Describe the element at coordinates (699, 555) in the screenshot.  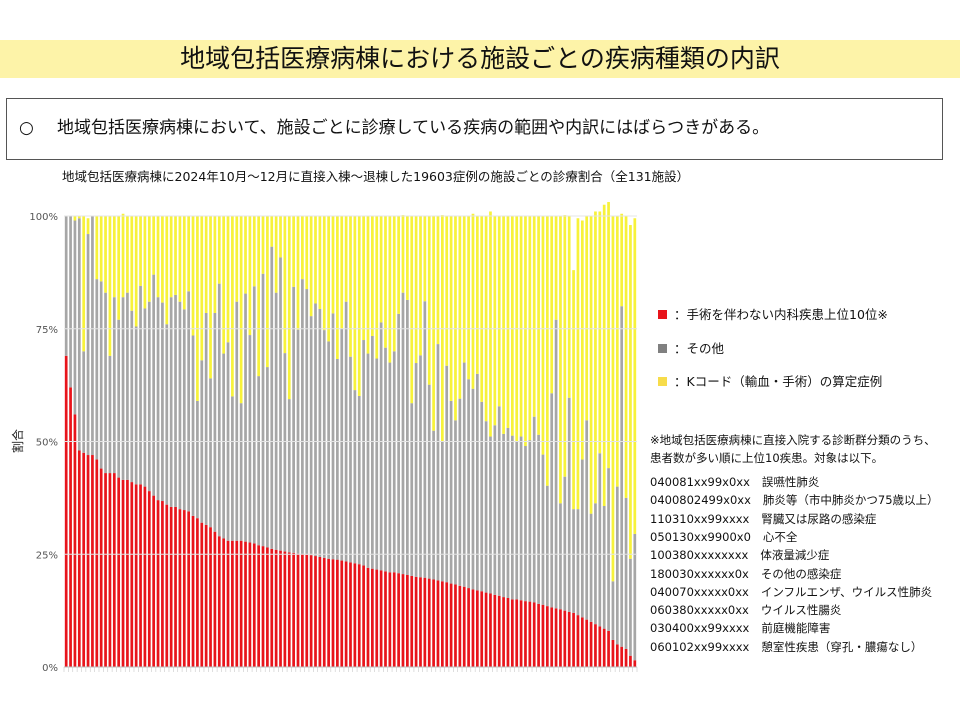
I see `code-value: 100380xxxxxxxx` at that location.